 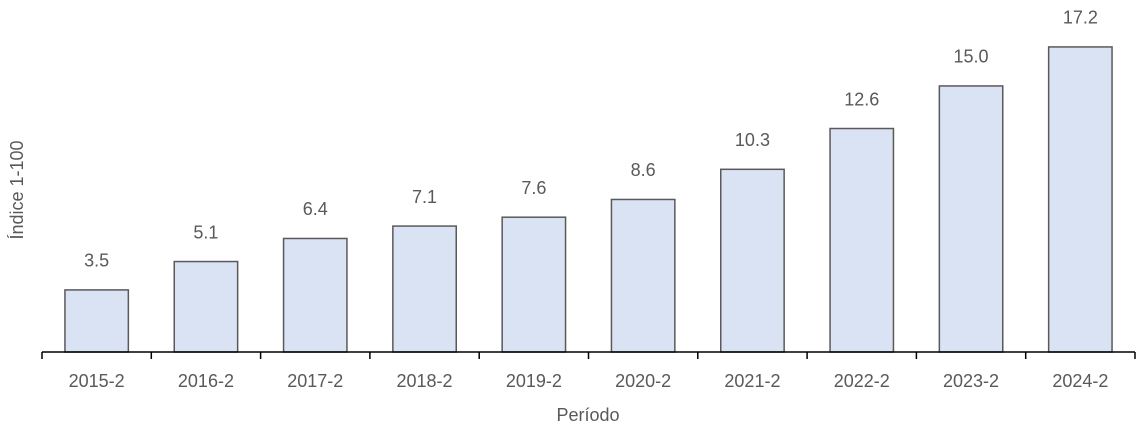 What do you see at coordinates (424, 197) in the screenshot?
I see `data-label: 7.1` at bounding box center [424, 197].